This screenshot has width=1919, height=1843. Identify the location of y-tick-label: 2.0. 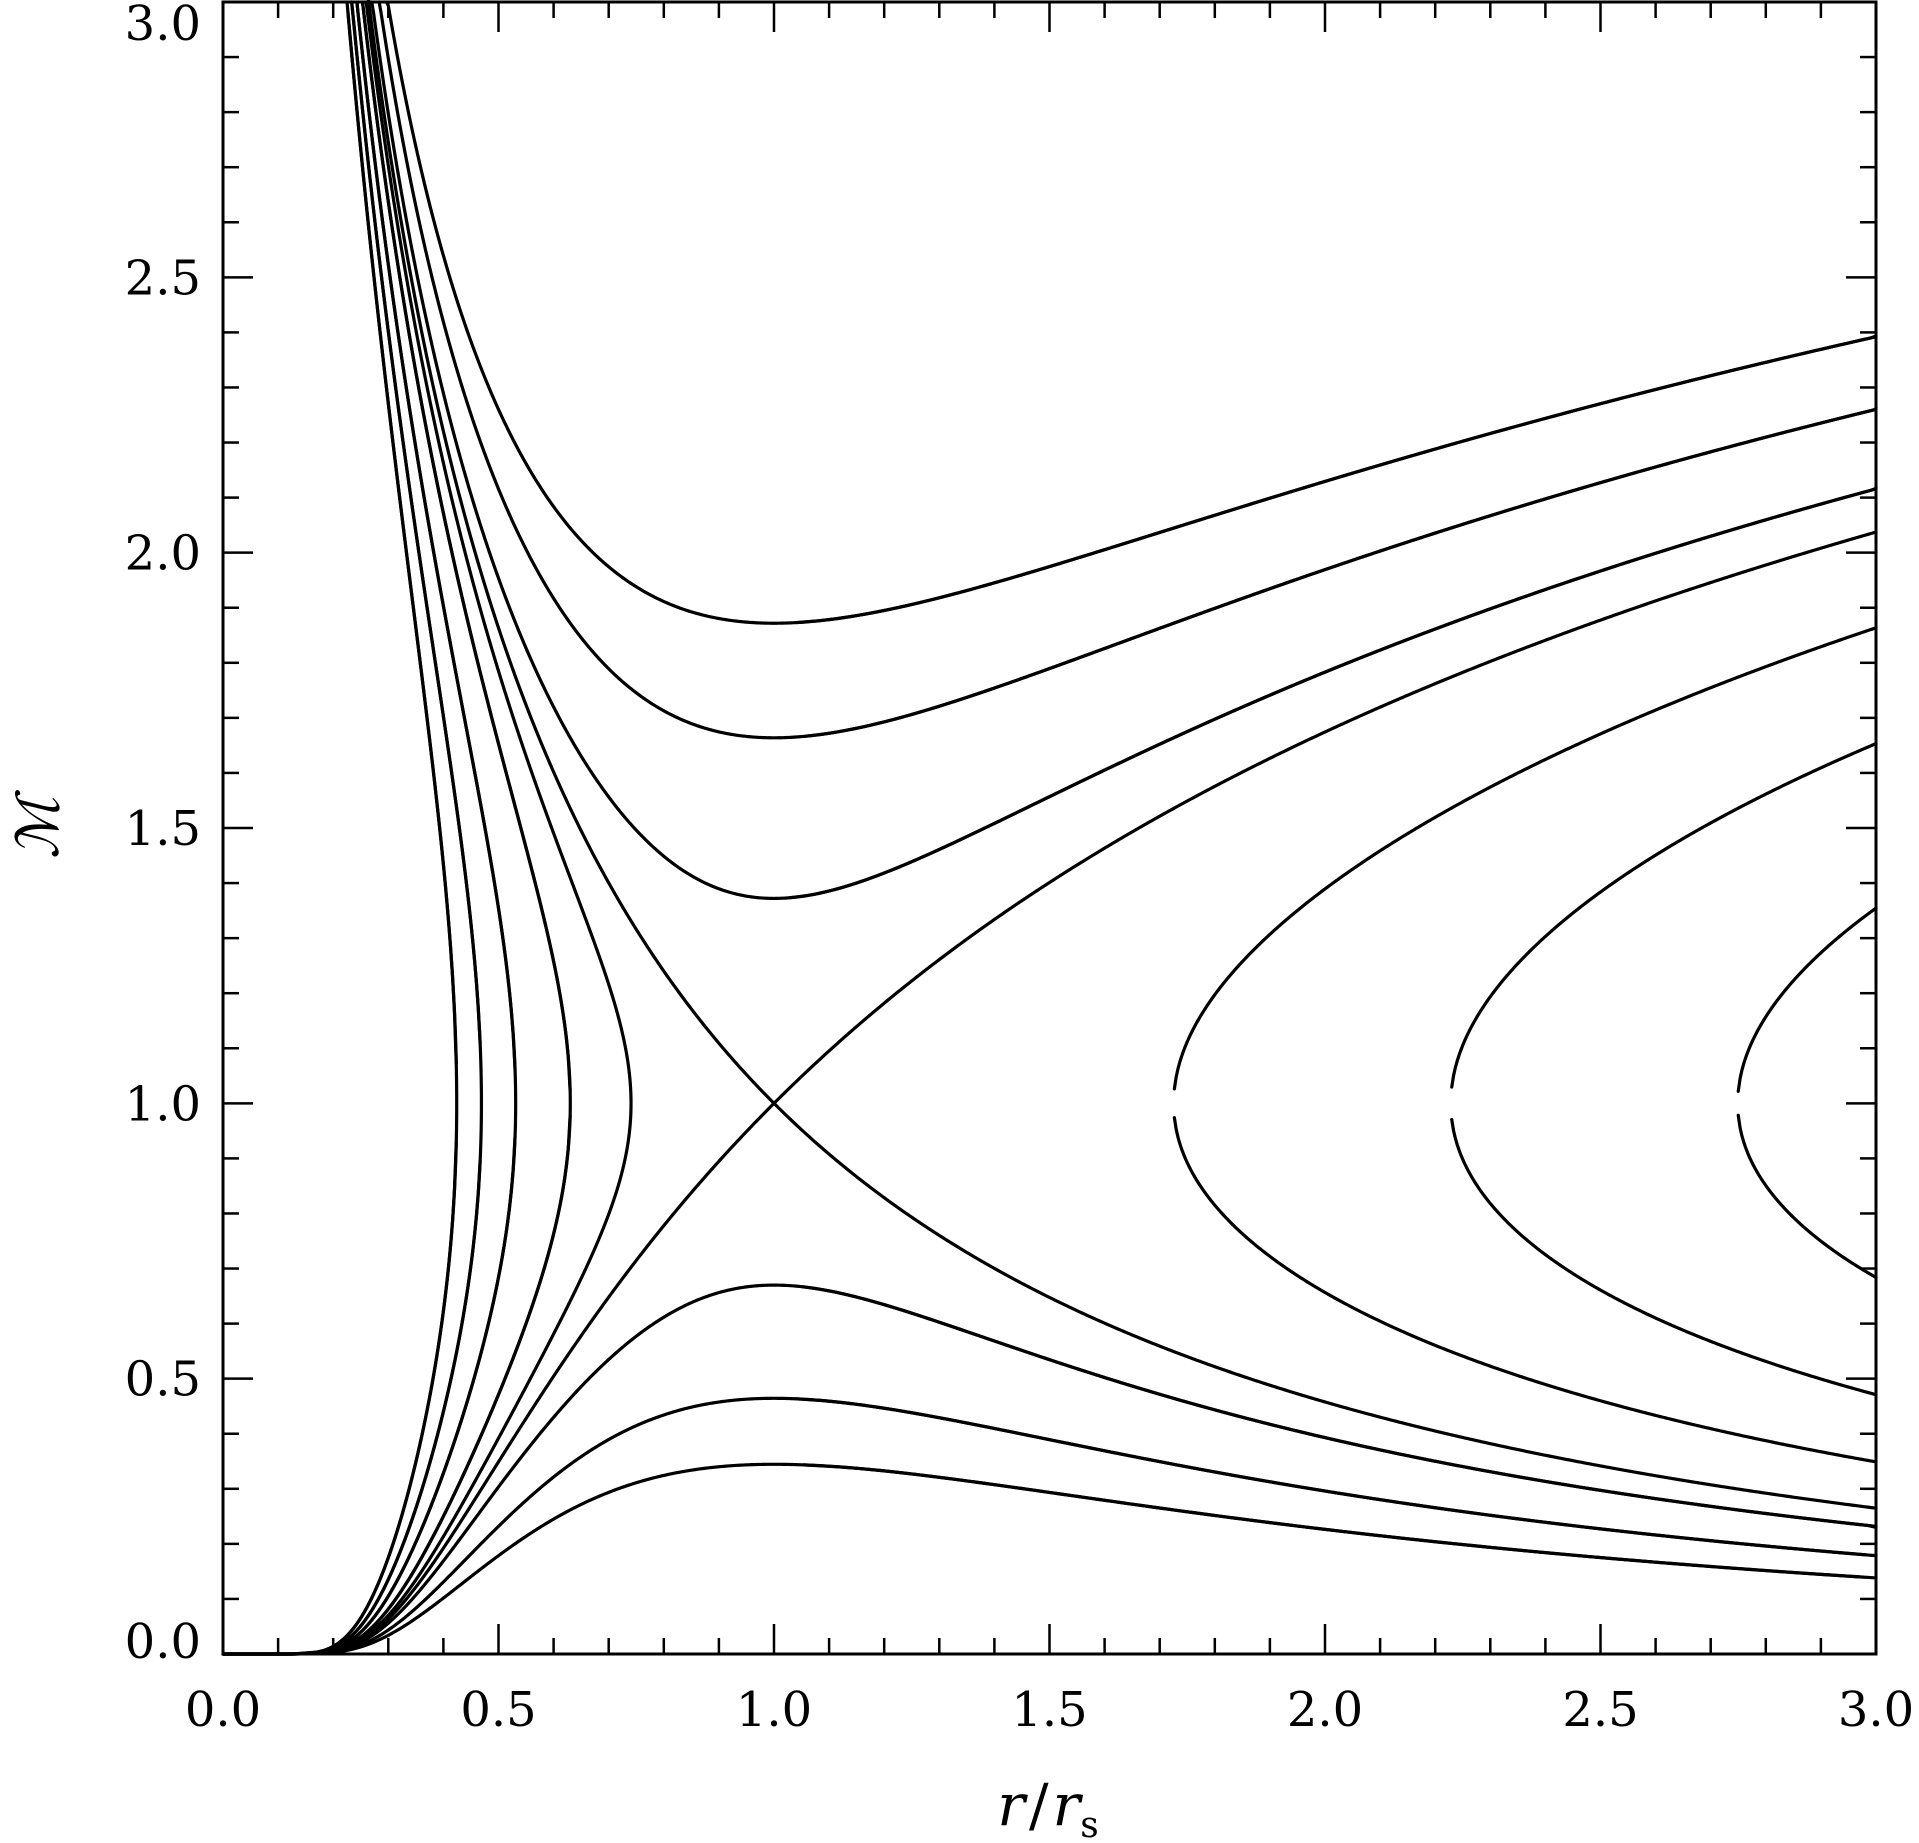
(163, 554).